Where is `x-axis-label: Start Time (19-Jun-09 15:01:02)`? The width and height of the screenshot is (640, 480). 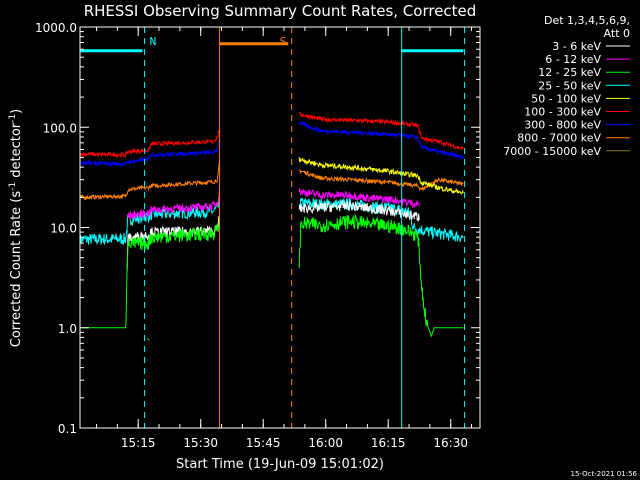
x-axis-label: Start Time (19-Jun-09 15:01:02) is located at coordinates (280, 464).